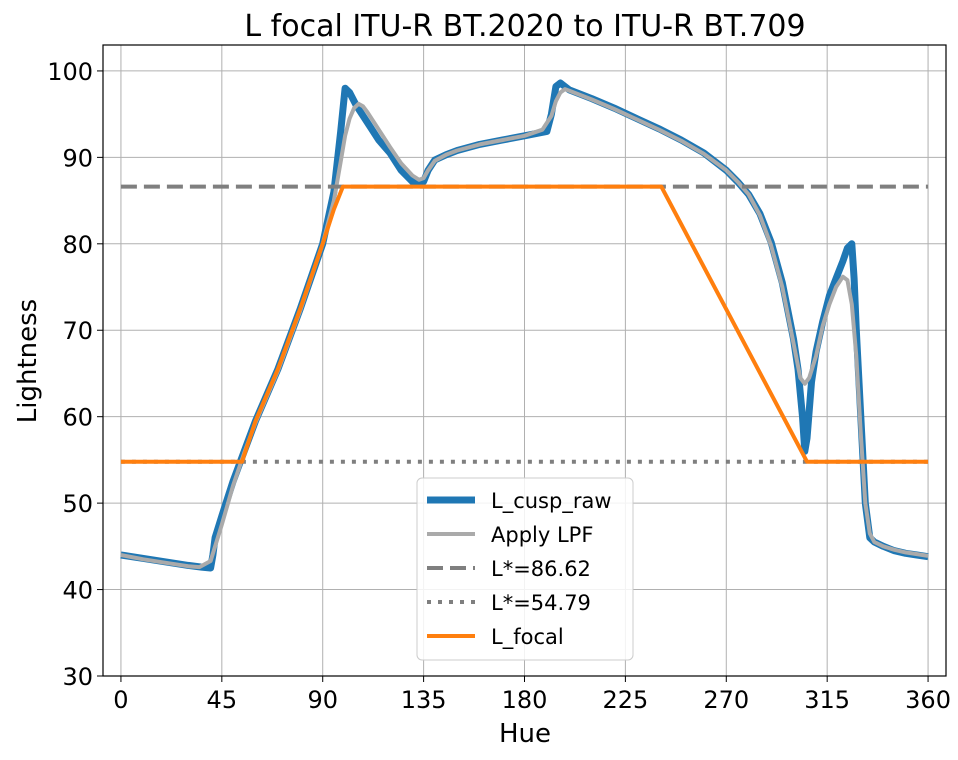 This screenshot has height=760, width=958. I want to click on y-tick-label: 80, so click(77, 245).